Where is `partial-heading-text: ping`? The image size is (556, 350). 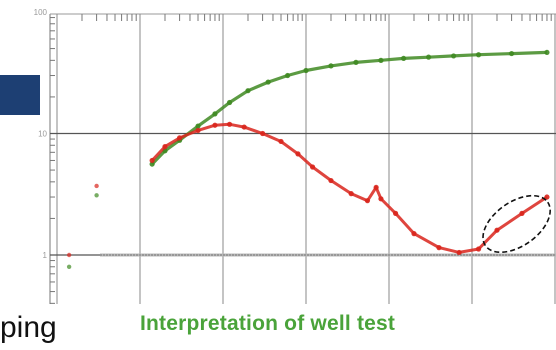
partial-heading-text: ping is located at coordinates (28, 327).